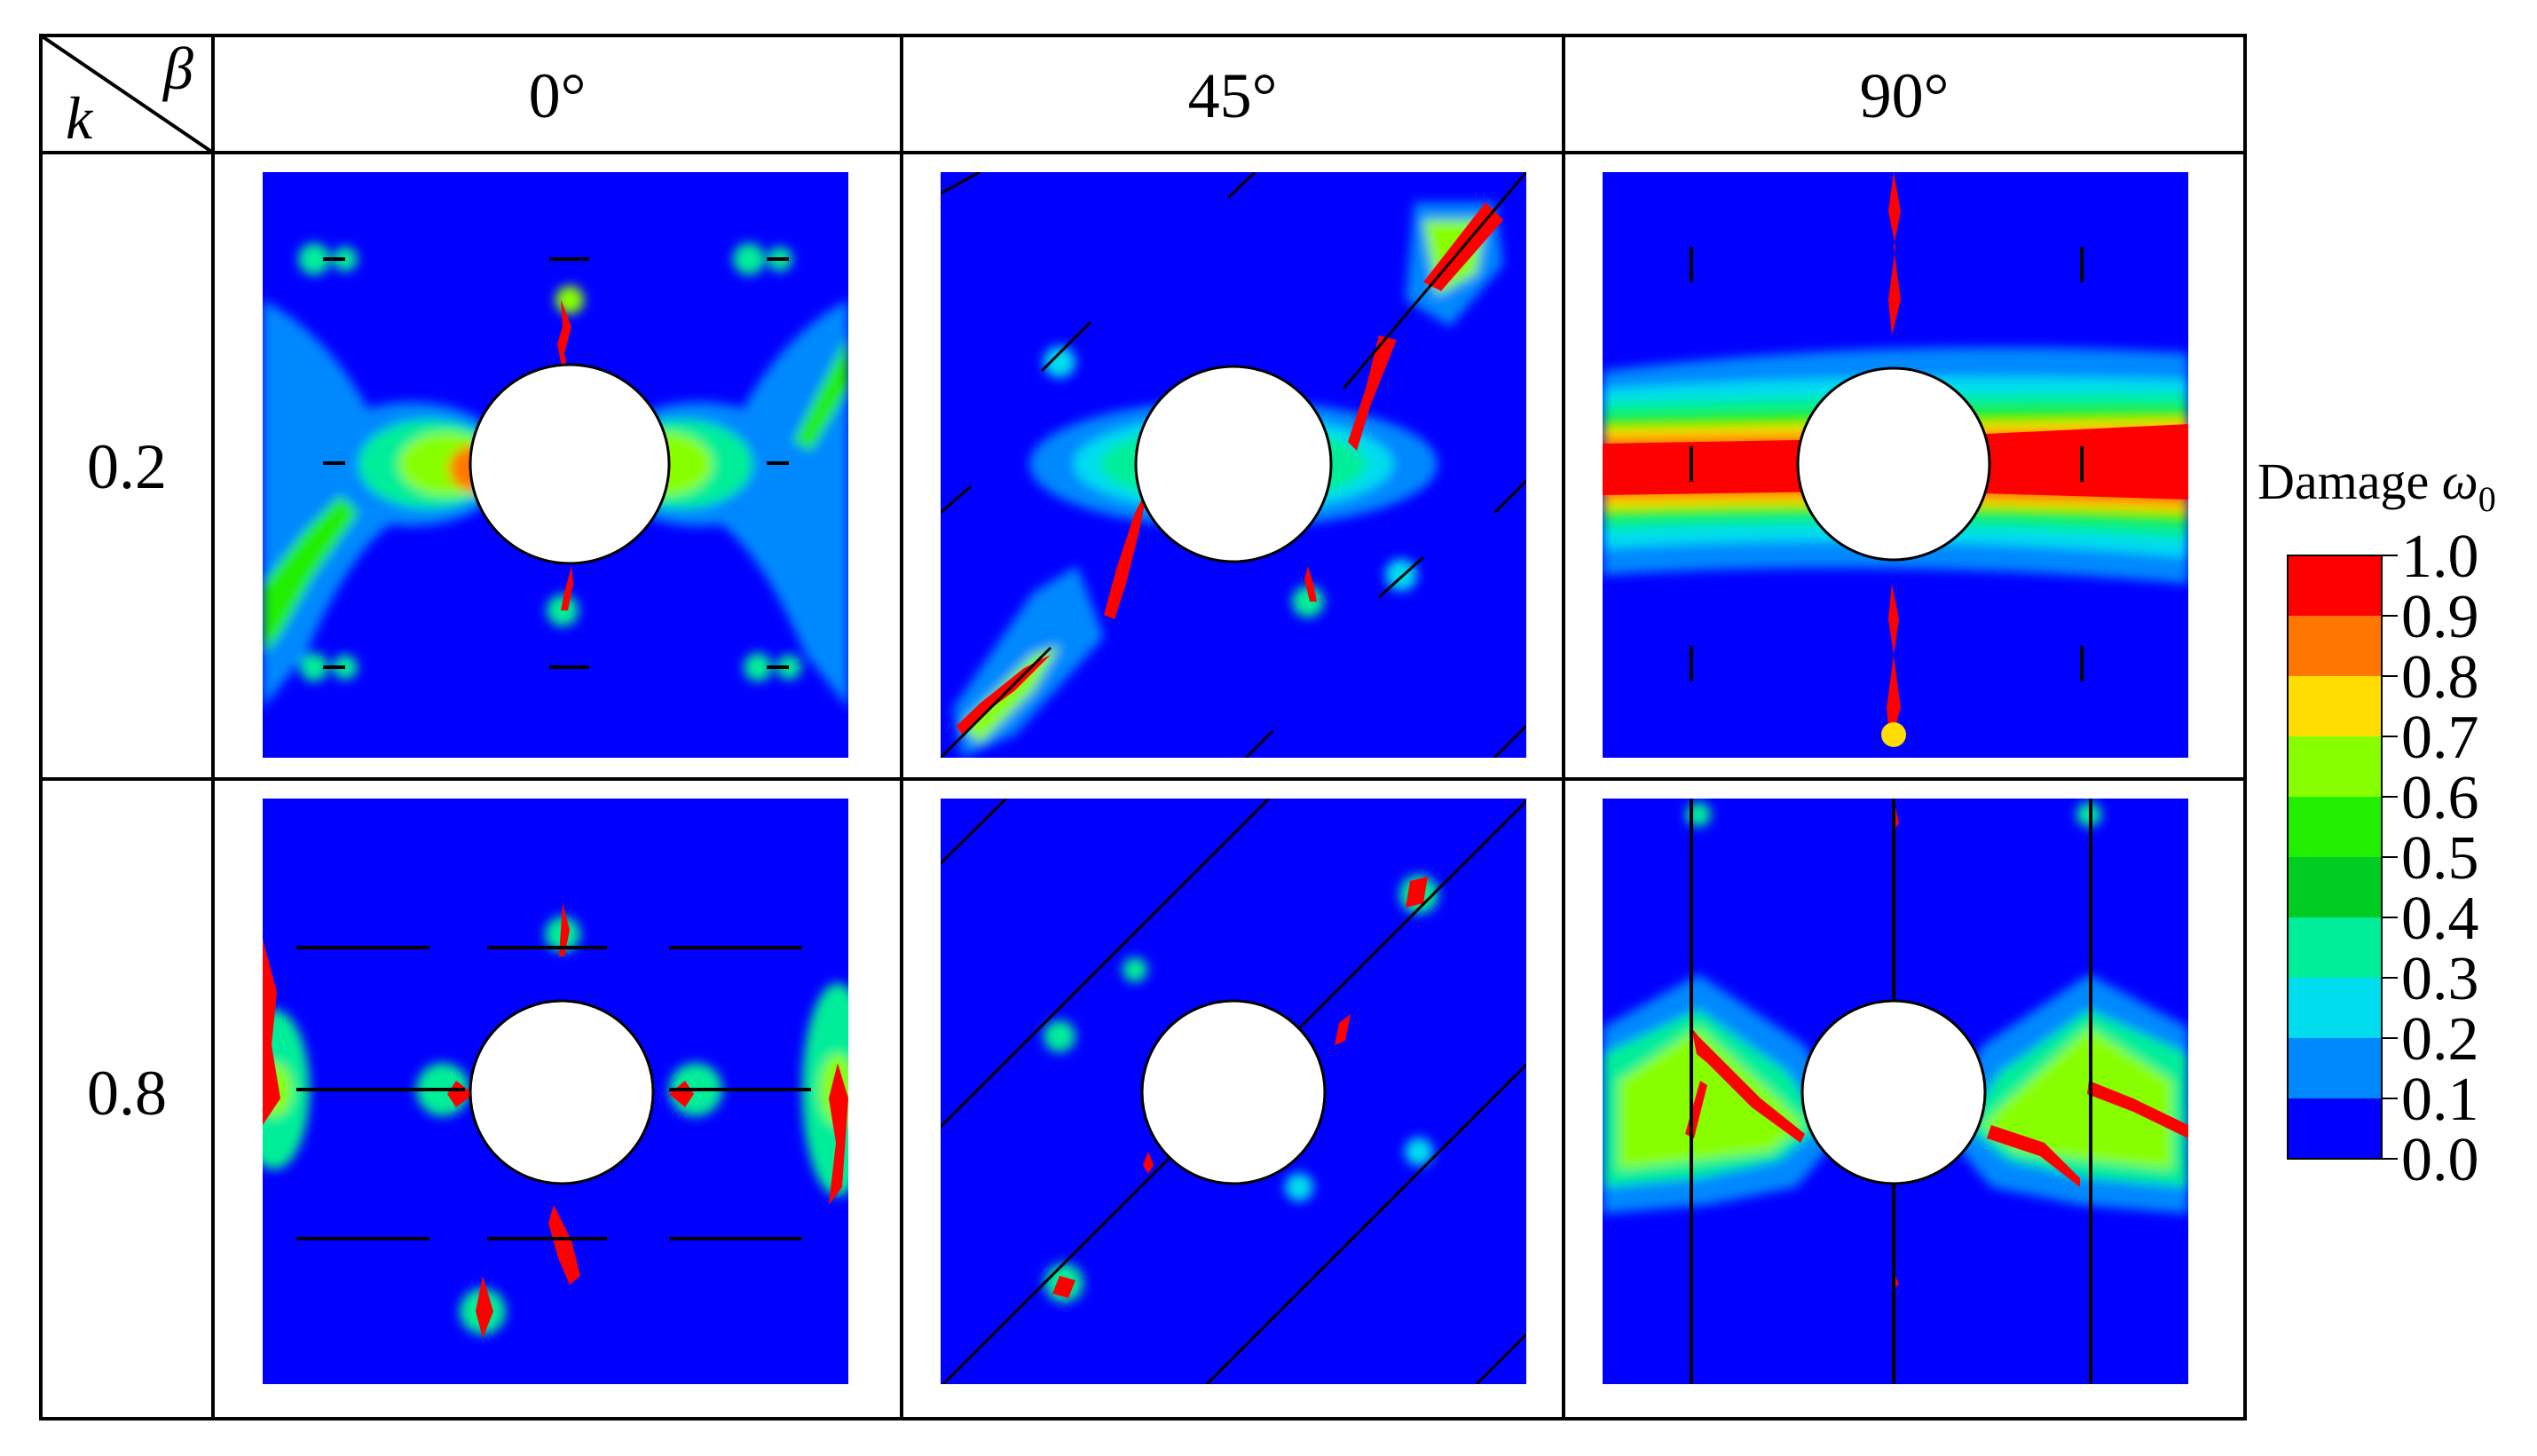 The height and width of the screenshot is (1456, 2537). What do you see at coordinates (2440, 979) in the screenshot?
I see `legend-tick-label: 0.3` at bounding box center [2440, 979].